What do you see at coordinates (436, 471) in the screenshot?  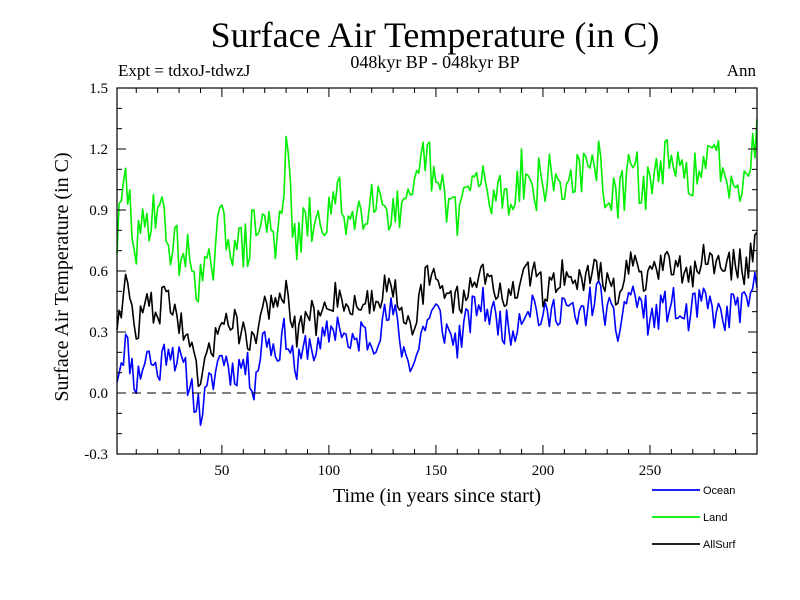 I see `x-tick-label: 150` at bounding box center [436, 471].